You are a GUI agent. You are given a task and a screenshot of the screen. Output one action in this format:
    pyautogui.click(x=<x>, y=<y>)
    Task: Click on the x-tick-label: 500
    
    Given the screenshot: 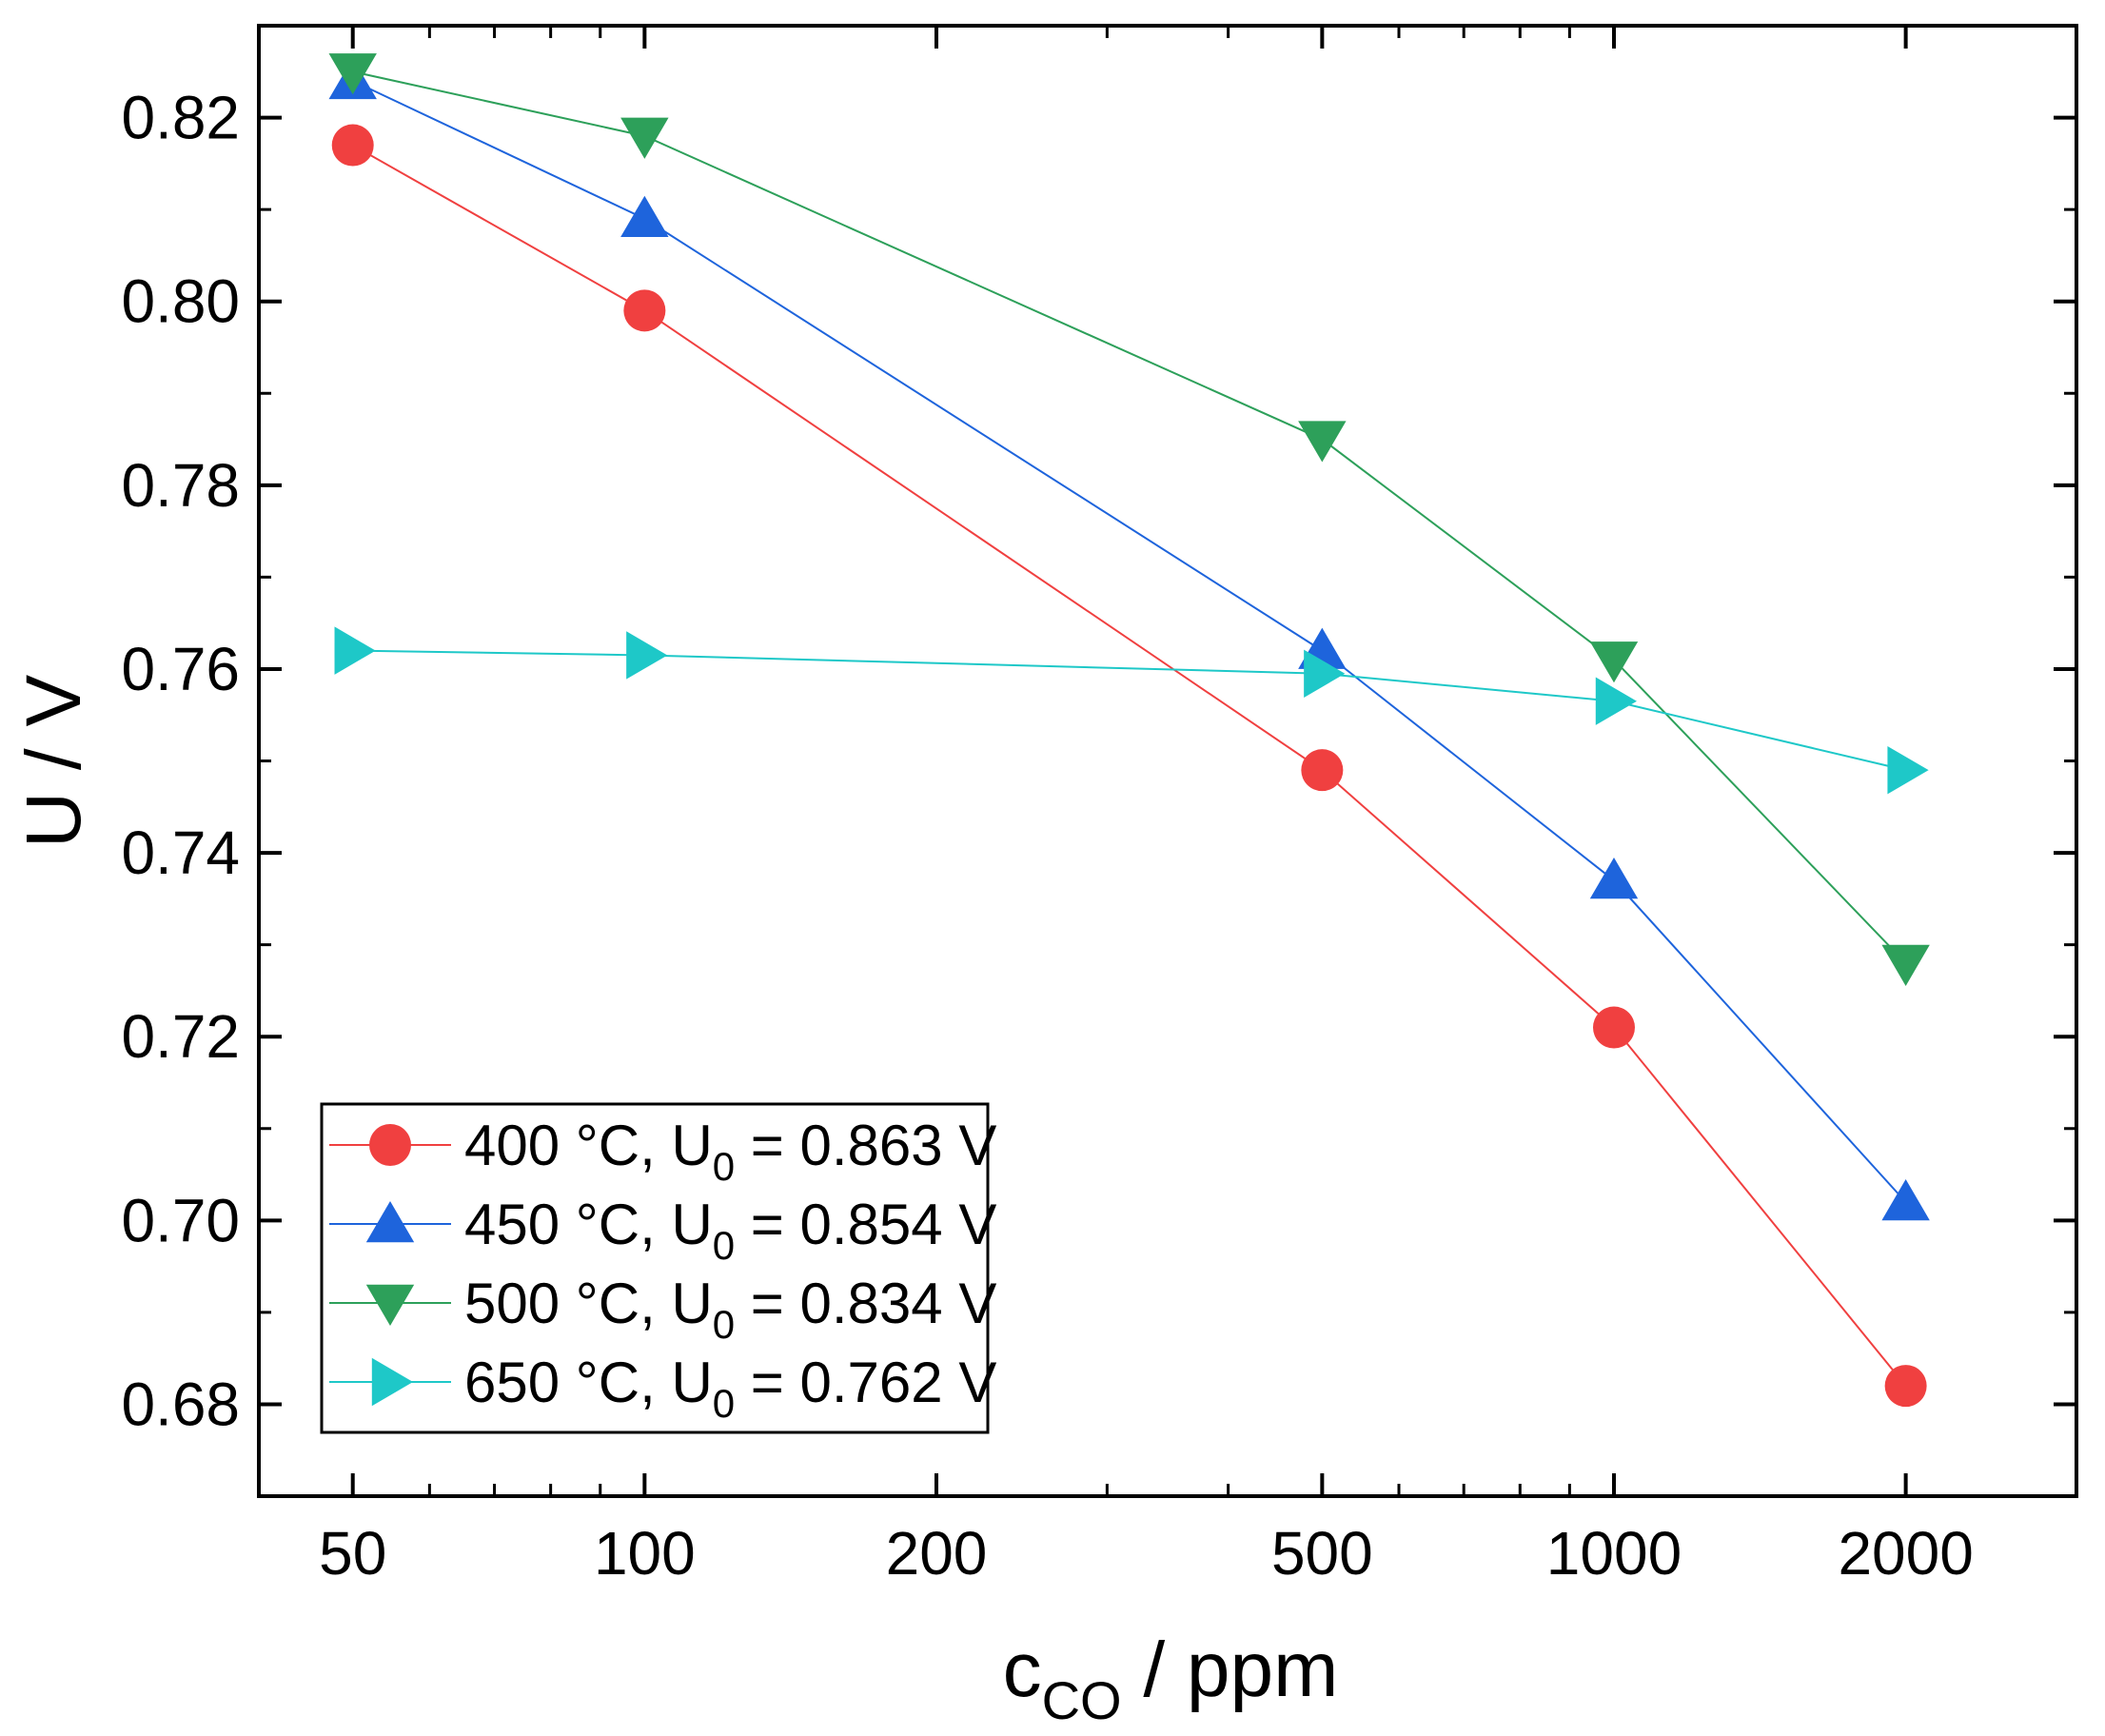 What is the action you would take?
    pyautogui.click(x=1322, y=1553)
    